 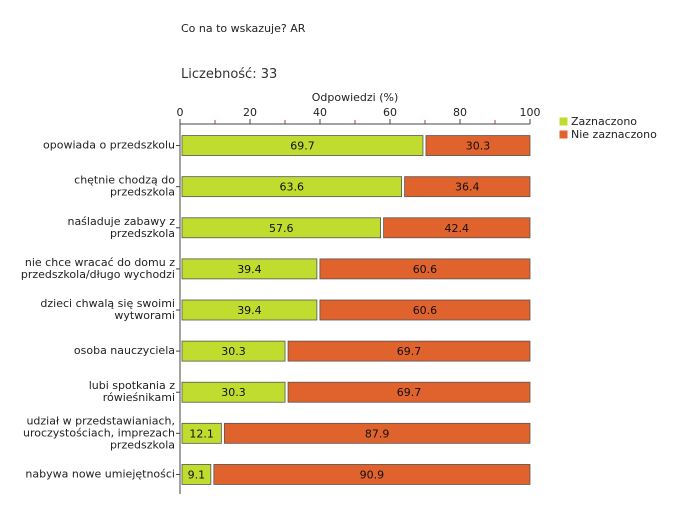 I want to click on bar-value-label: 12.1, so click(x=201, y=433).